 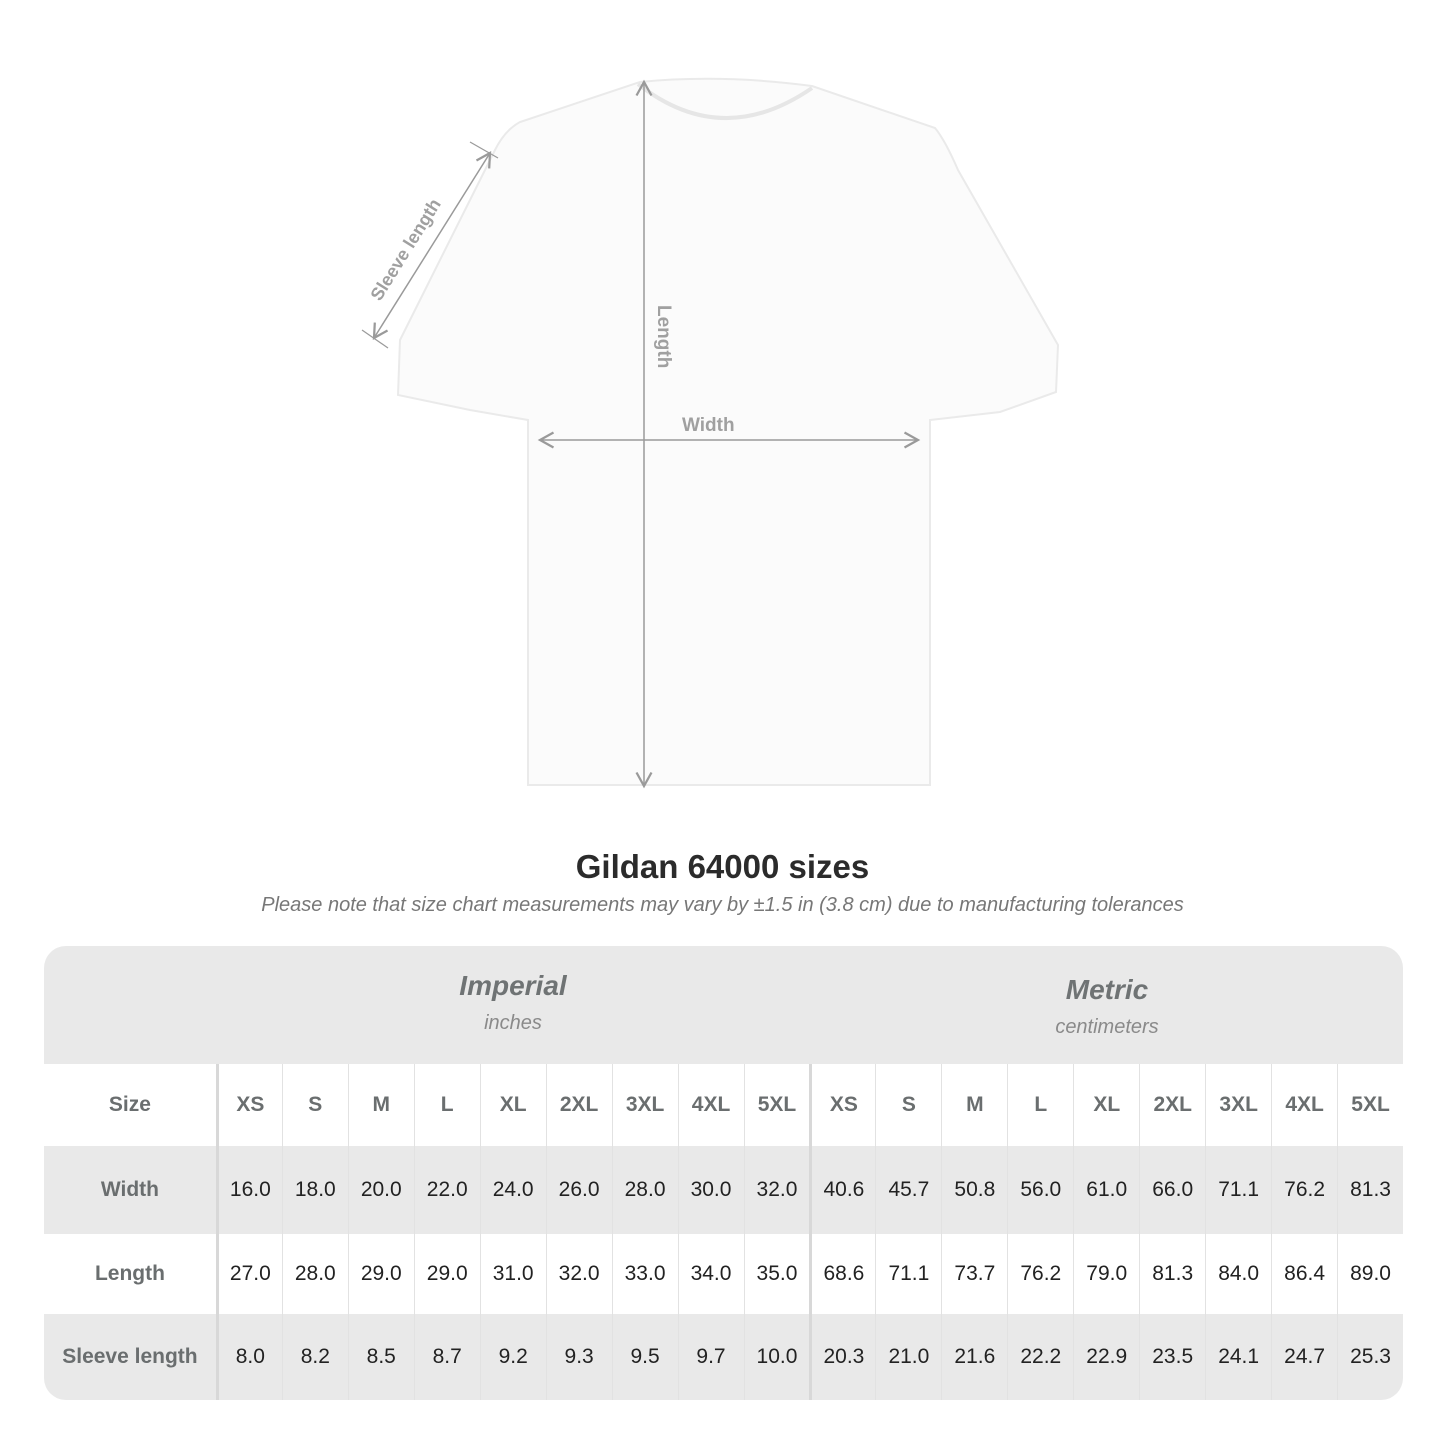 What do you see at coordinates (1172, 1105) in the screenshot?
I see `metric-size-header: 2XL` at bounding box center [1172, 1105].